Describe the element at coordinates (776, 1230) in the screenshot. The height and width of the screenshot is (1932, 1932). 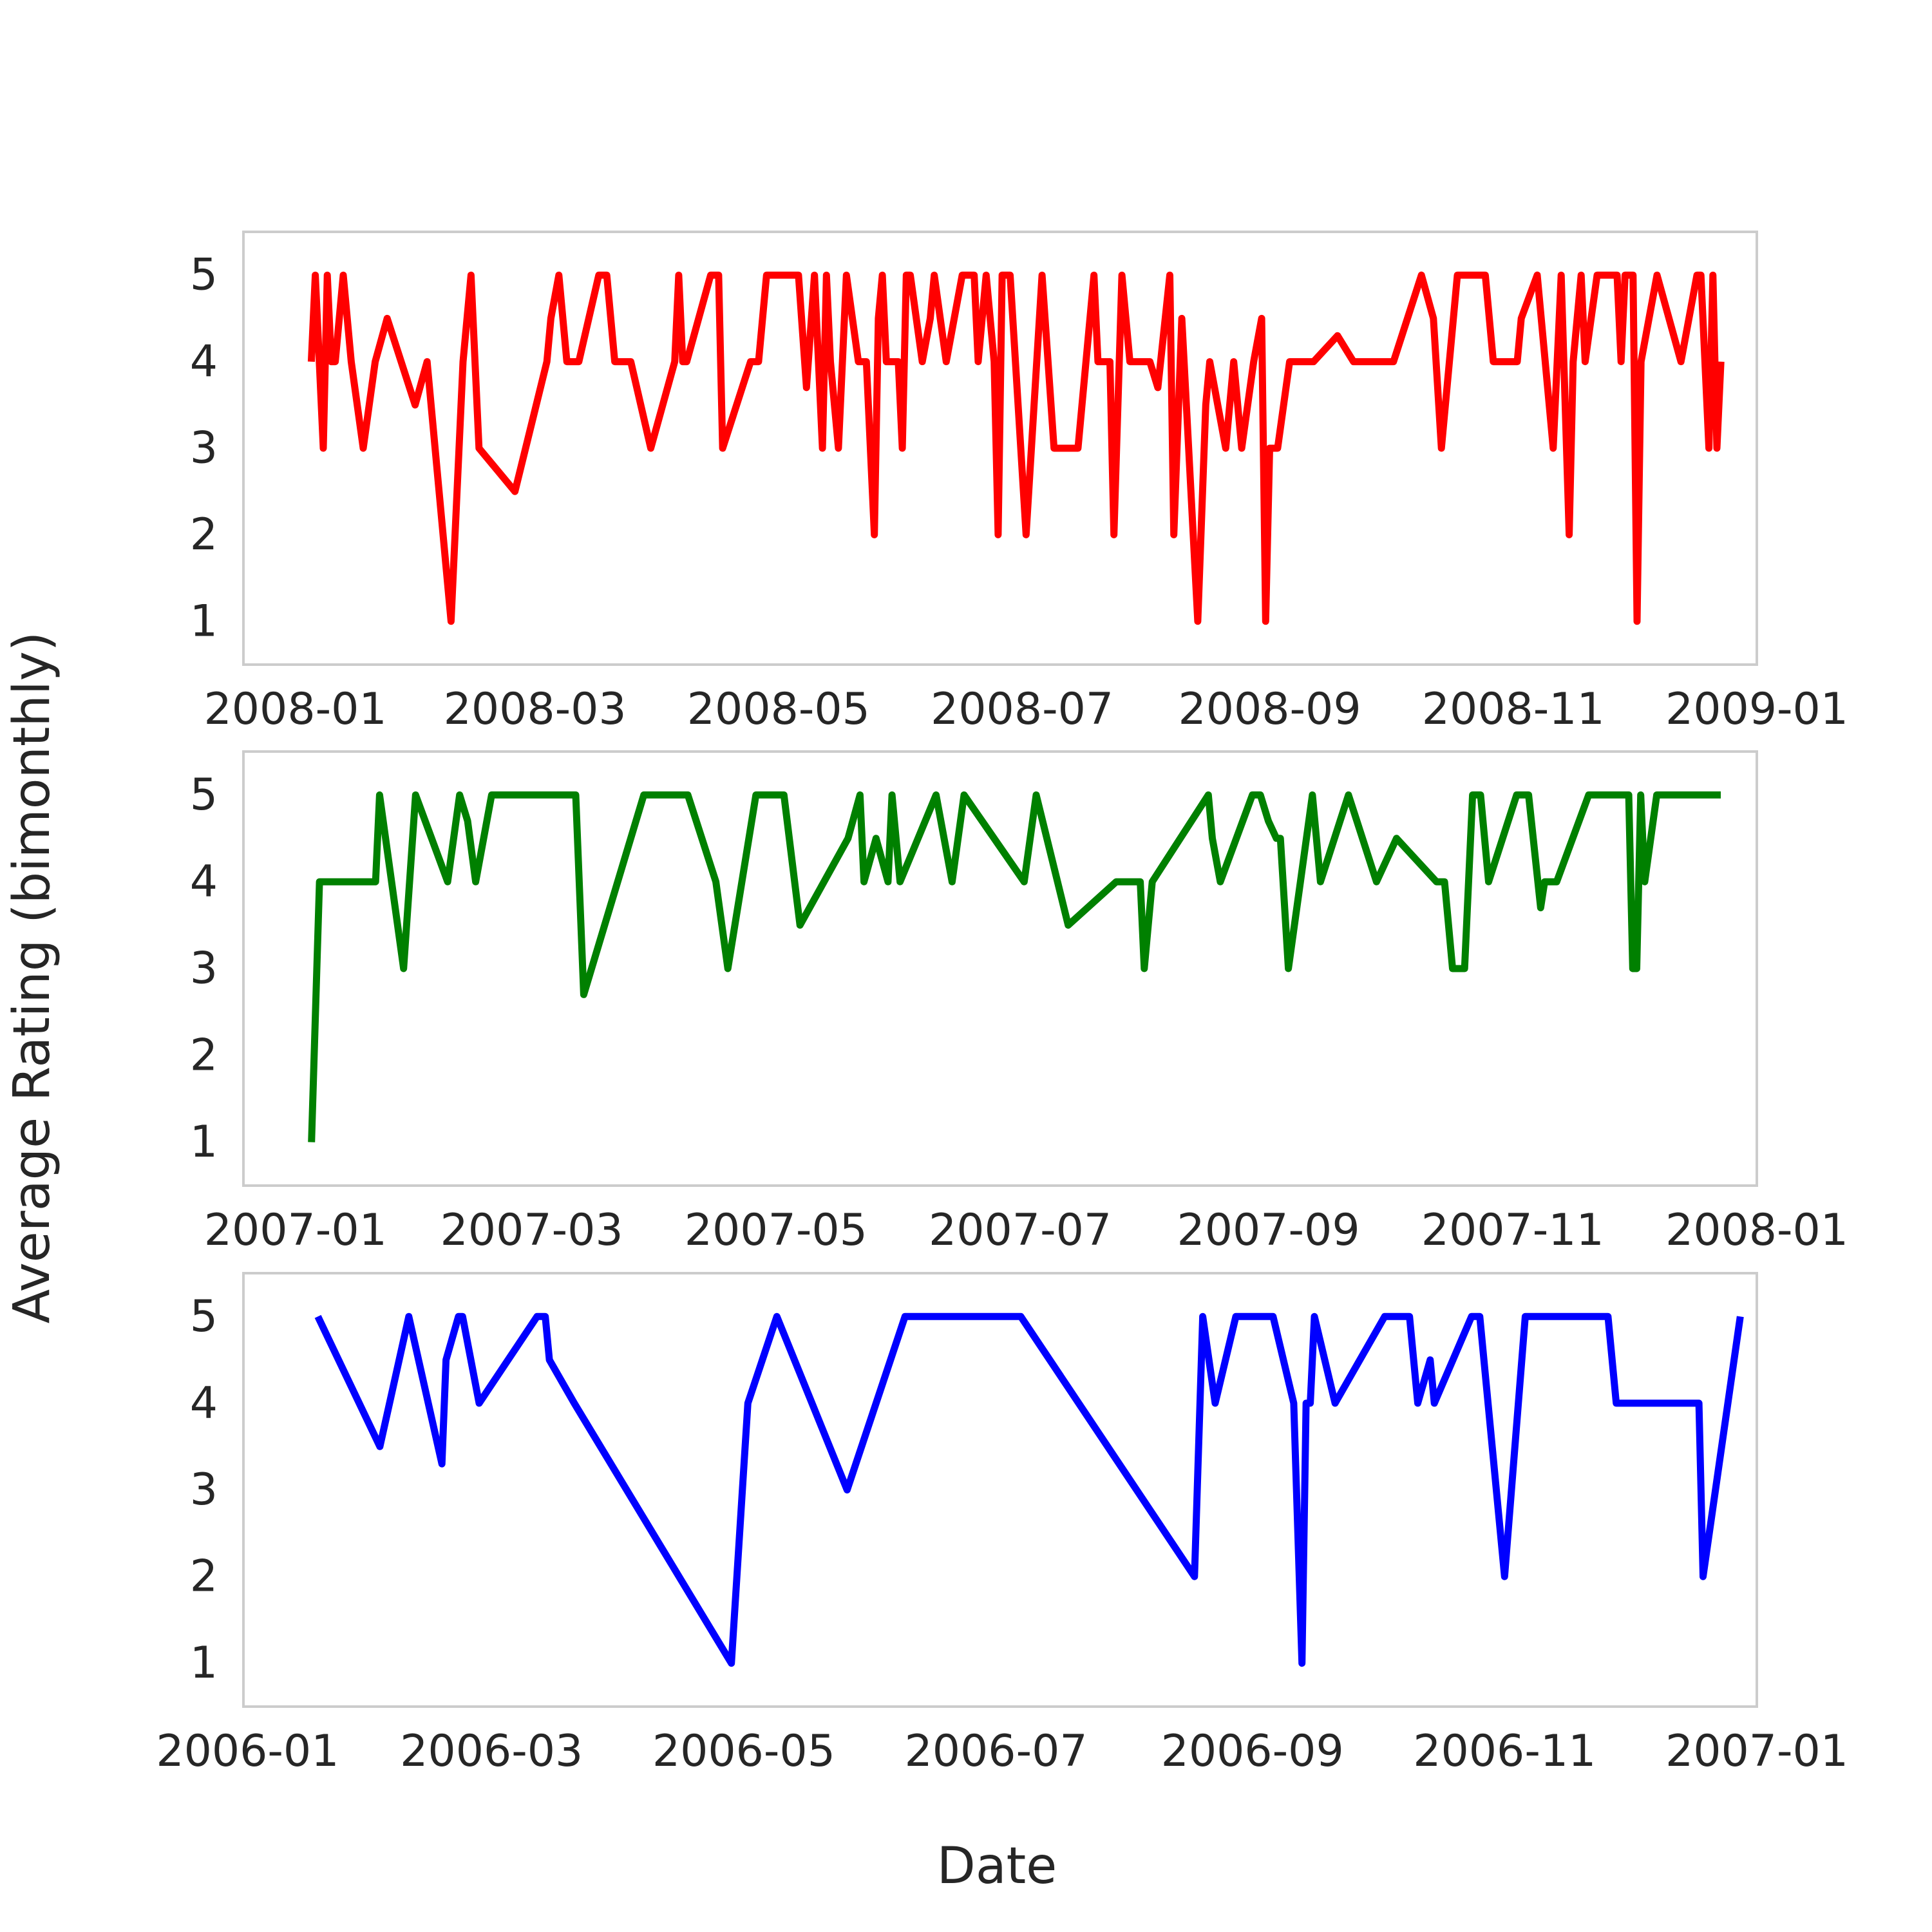
I see `x-tick-label: 2007-05` at that location.